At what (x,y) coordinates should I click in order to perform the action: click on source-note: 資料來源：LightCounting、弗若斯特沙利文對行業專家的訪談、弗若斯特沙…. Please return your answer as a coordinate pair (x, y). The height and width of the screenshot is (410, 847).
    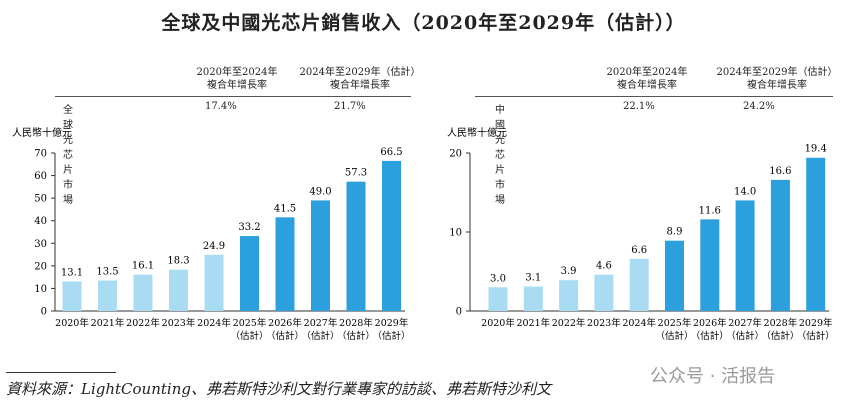
    Looking at the image, I should click on (278, 389).